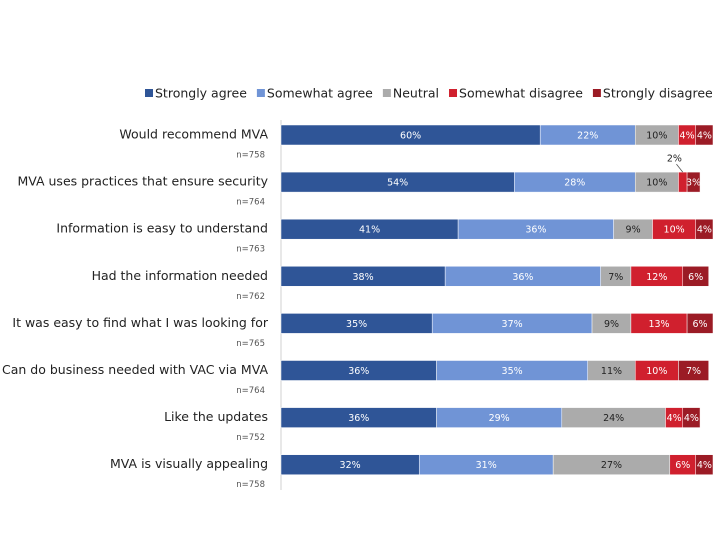 This screenshot has height=544, width=720. What do you see at coordinates (369, 230) in the screenshot?
I see `value-label: 41%` at bounding box center [369, 230].